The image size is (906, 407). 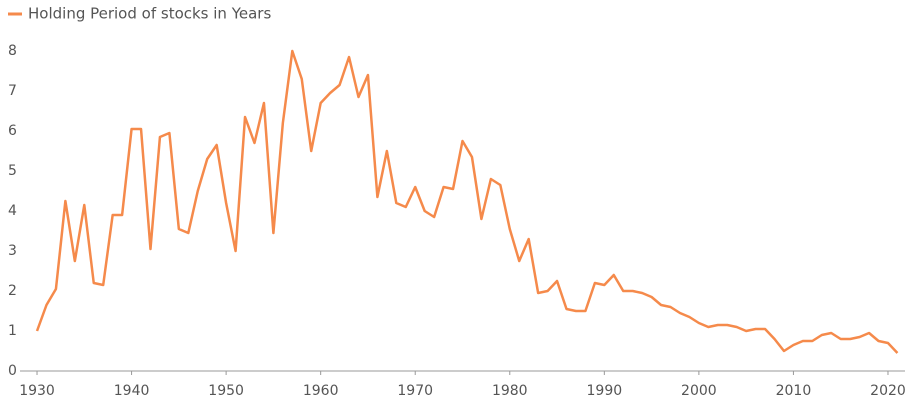 What do you see at coordinates (321, 391) in the screenshot?
I see `x-tick-label: 1960` at bounding box center [321, 391].